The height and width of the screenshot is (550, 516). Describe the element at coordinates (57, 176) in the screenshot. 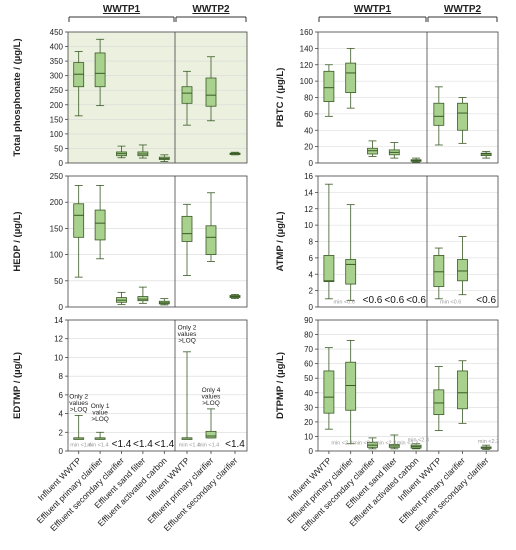

I see `y-tick-label: 250` at that location.